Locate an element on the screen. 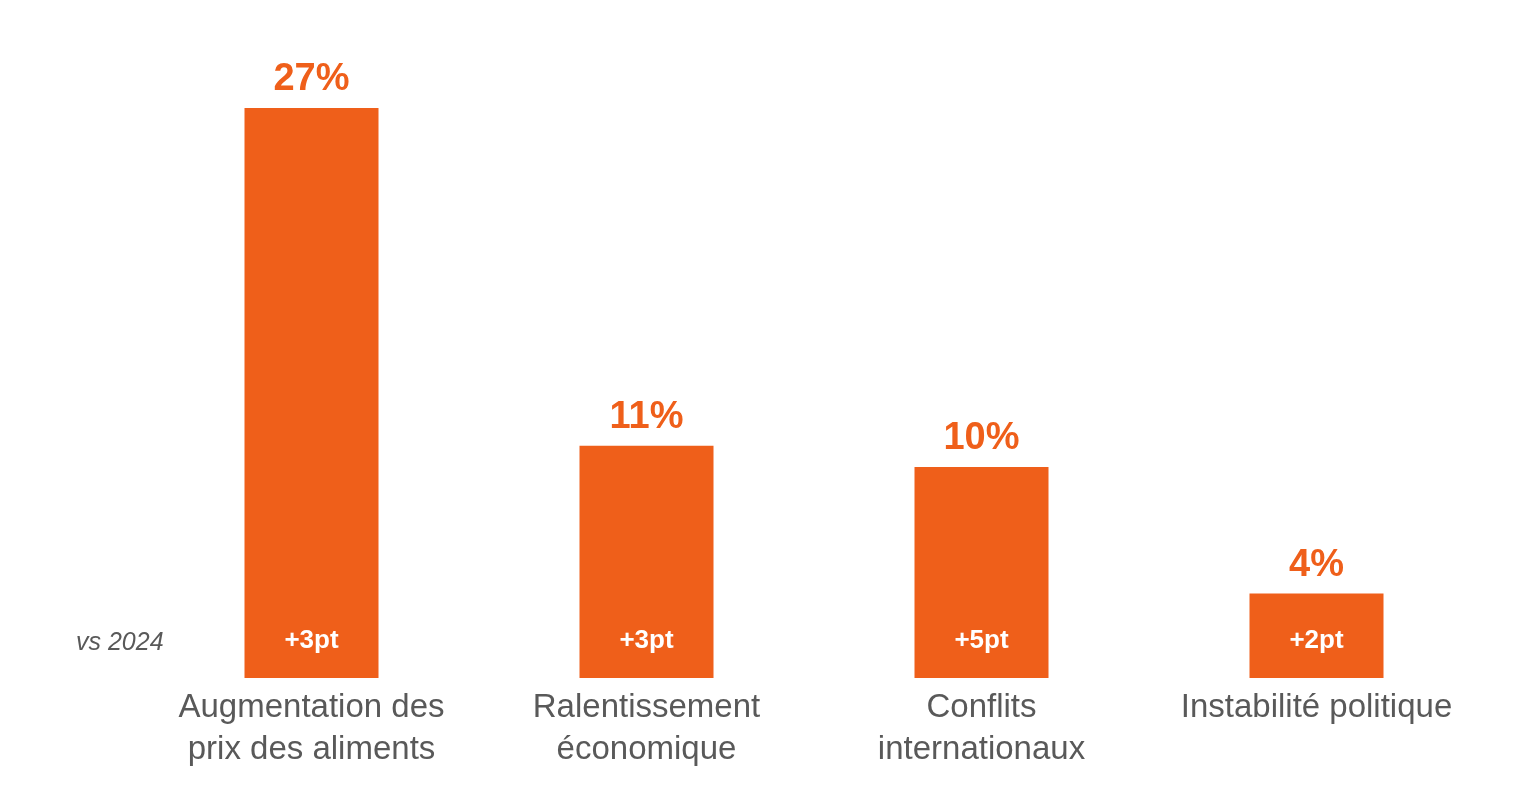 The height and width of the screenshot is (798, 1521). data-label: 10% is located at coordinates (981, 435).